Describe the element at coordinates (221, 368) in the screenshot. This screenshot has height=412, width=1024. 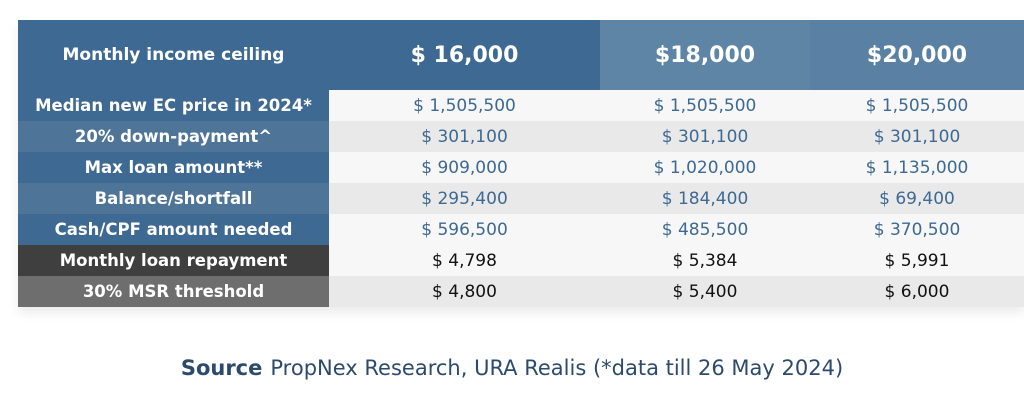
I see `source-label: Source` at that location.